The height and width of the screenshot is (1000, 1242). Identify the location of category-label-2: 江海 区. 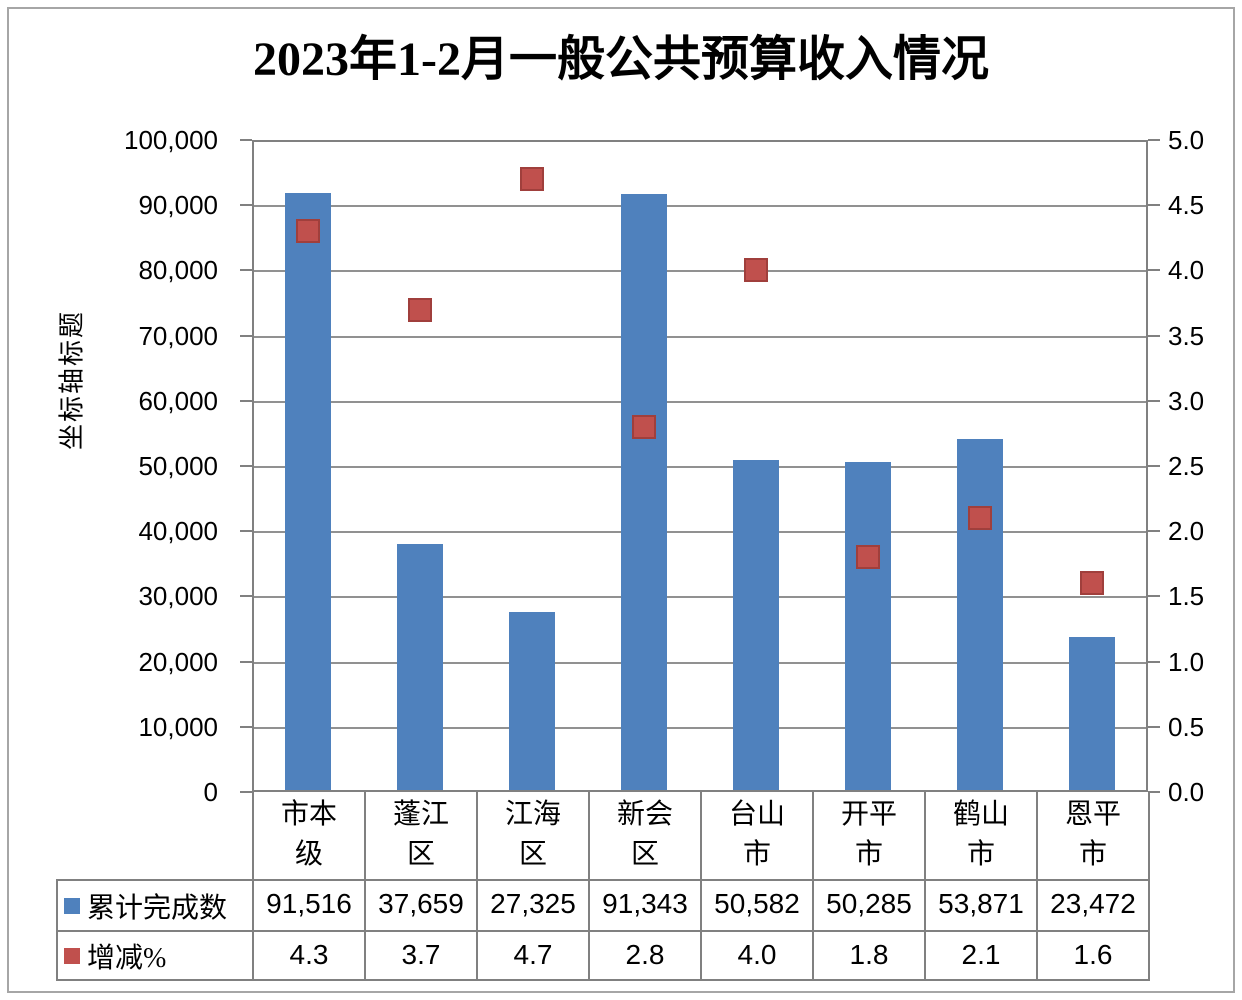
(534, 835).